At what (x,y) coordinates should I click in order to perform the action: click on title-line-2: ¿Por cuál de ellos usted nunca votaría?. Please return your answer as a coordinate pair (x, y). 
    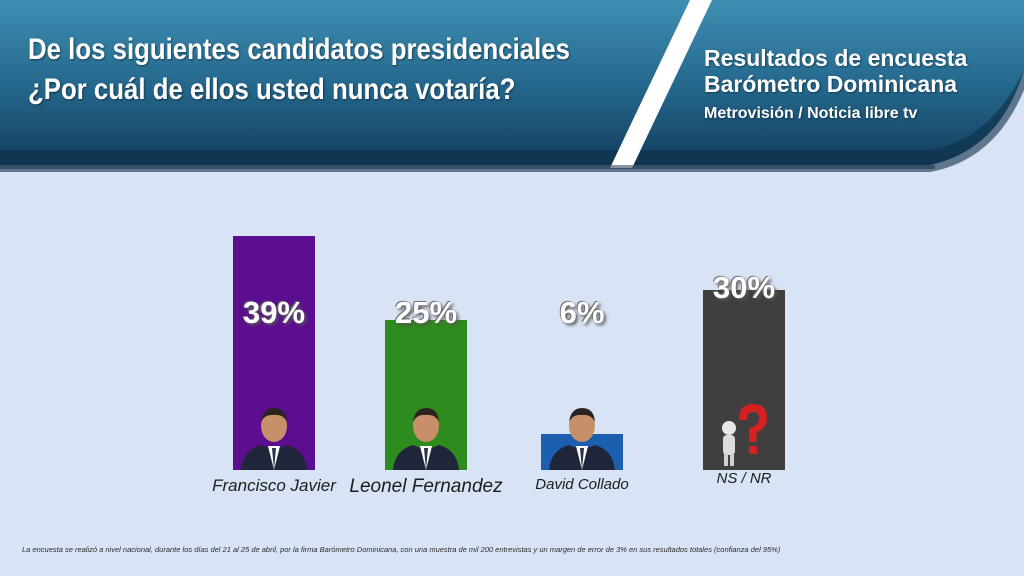
    Looking at the image, I should click on (272, 89).